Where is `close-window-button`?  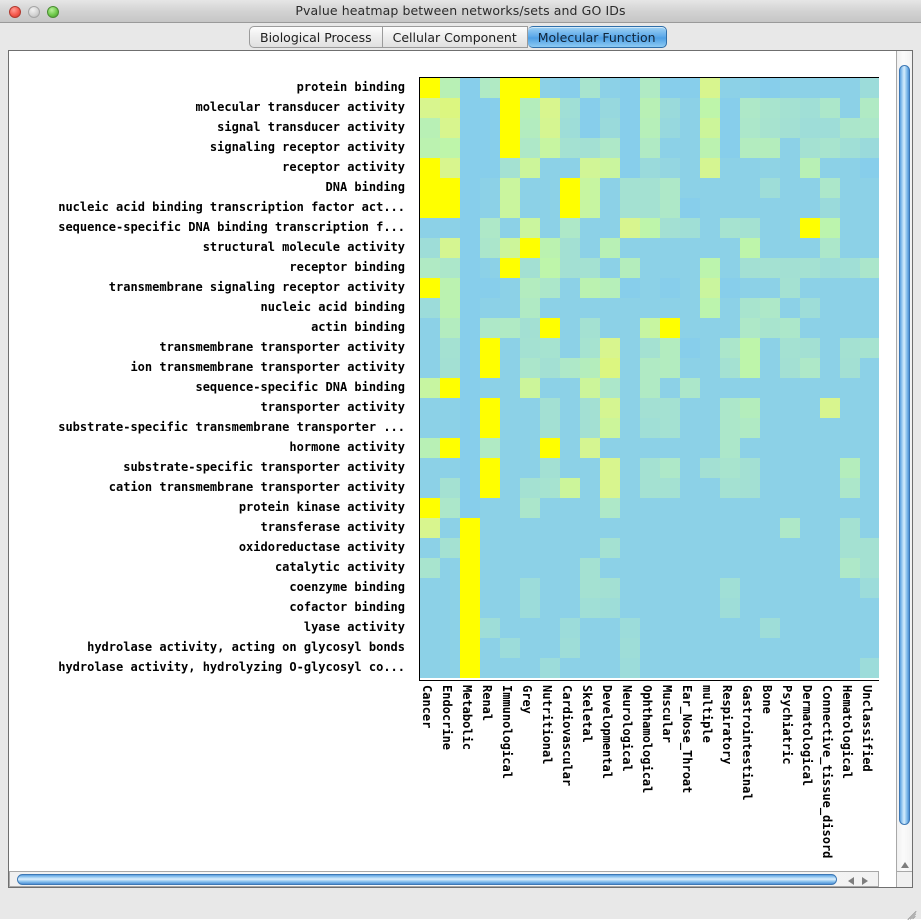
close-window-button is located at coordinates (15, 12).